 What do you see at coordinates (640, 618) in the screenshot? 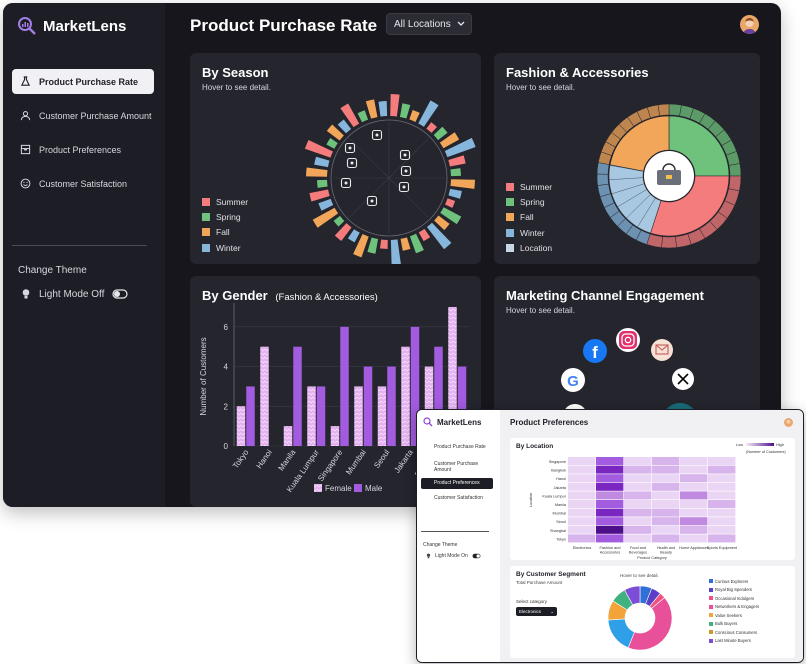
I see `preview-segment-donut` at bounding box center [640, 618].